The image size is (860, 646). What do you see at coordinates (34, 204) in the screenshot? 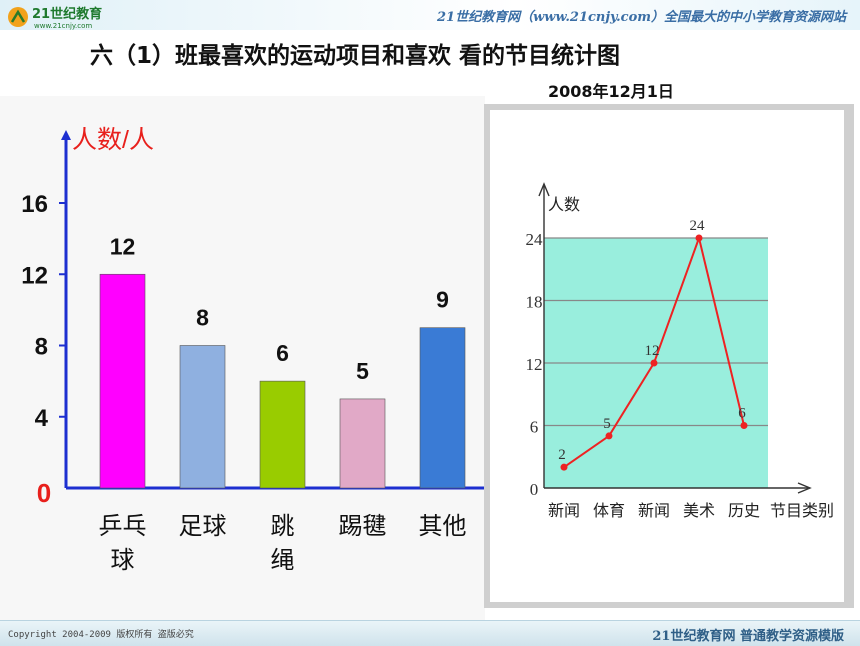
I see `y-tick-label: 16` at bounding box center [34, 204].